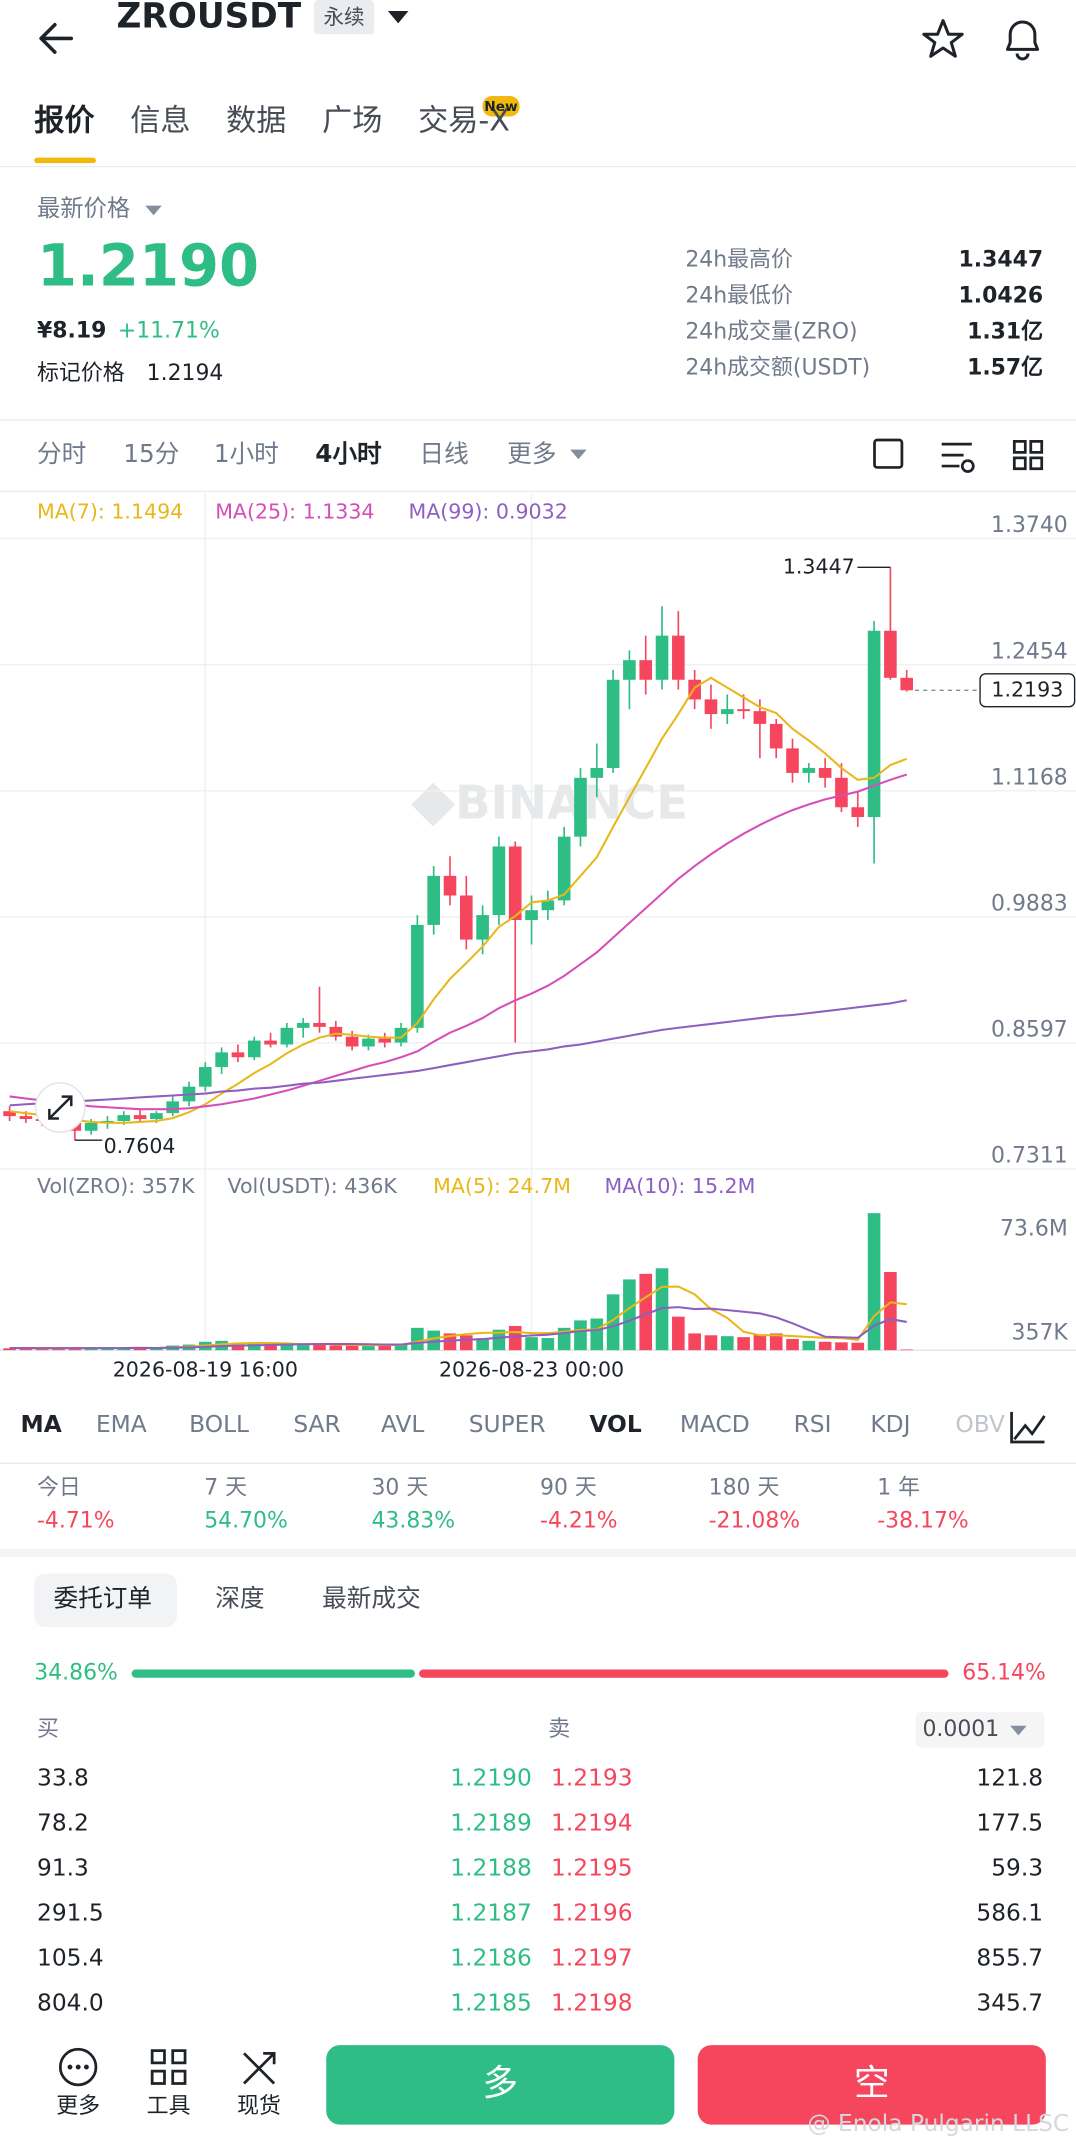  Describe the element at coordinates (402, 1424) in the screenshot. I see `indicator-tab: AVL` at that location.